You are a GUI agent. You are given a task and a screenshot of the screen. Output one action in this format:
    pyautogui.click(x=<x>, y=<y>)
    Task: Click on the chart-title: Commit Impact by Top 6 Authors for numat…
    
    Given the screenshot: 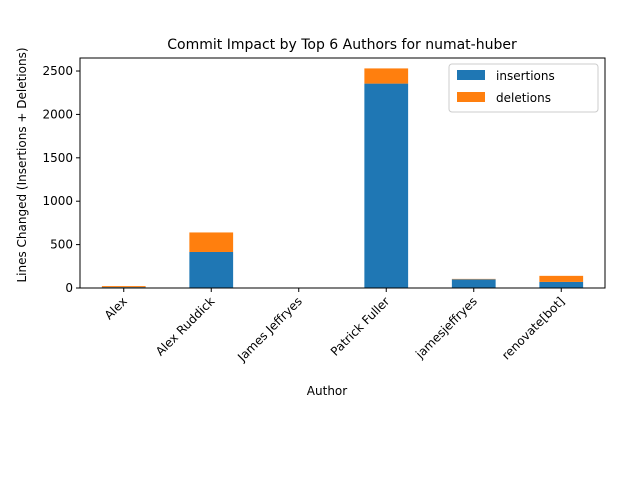 What is the action you would take?
    pyautogui.click(x=342, y=45)
    